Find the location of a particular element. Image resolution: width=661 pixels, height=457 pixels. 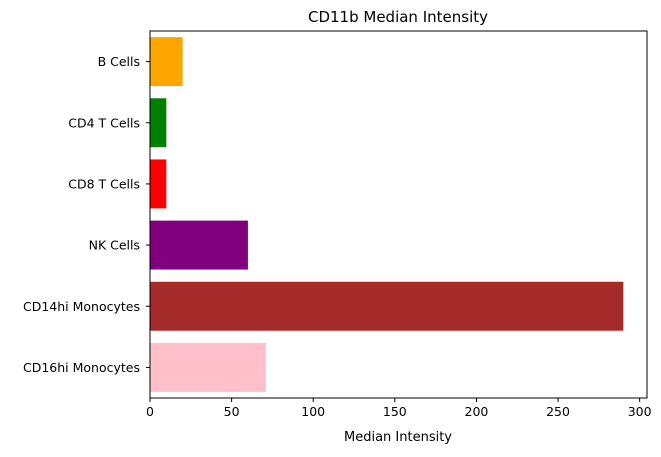

bar-cd14hi-monocytes is located at coordinates (387, 306).